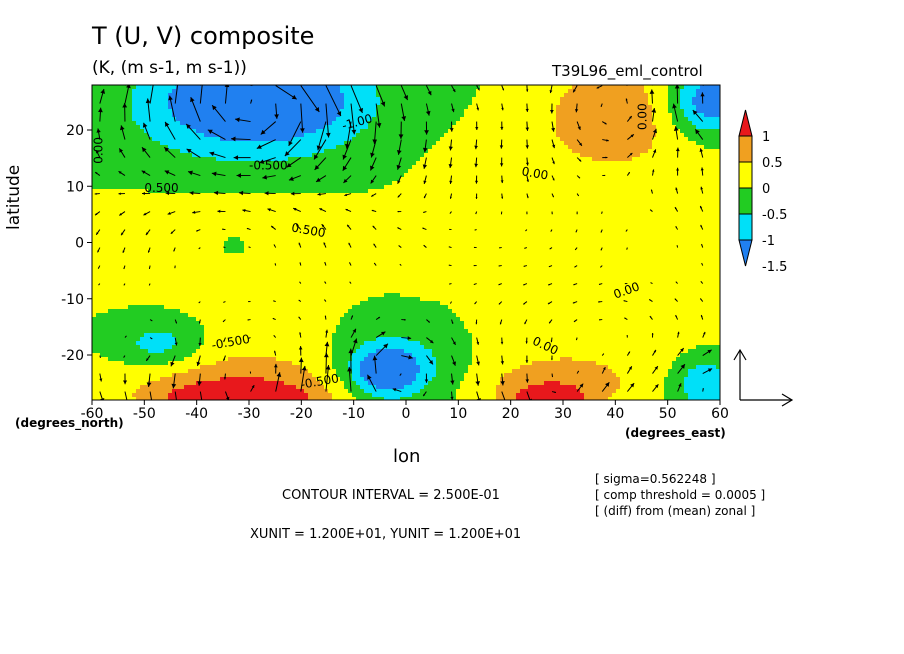 The height and width of the screenshot is (654, 904). Describe the element at coordinates (405, 411) in the screenshot. I see `x-axis-ticks: -60 -50 -40 -30 -20 -10 0 10 20 30 40 50 60` at that location.